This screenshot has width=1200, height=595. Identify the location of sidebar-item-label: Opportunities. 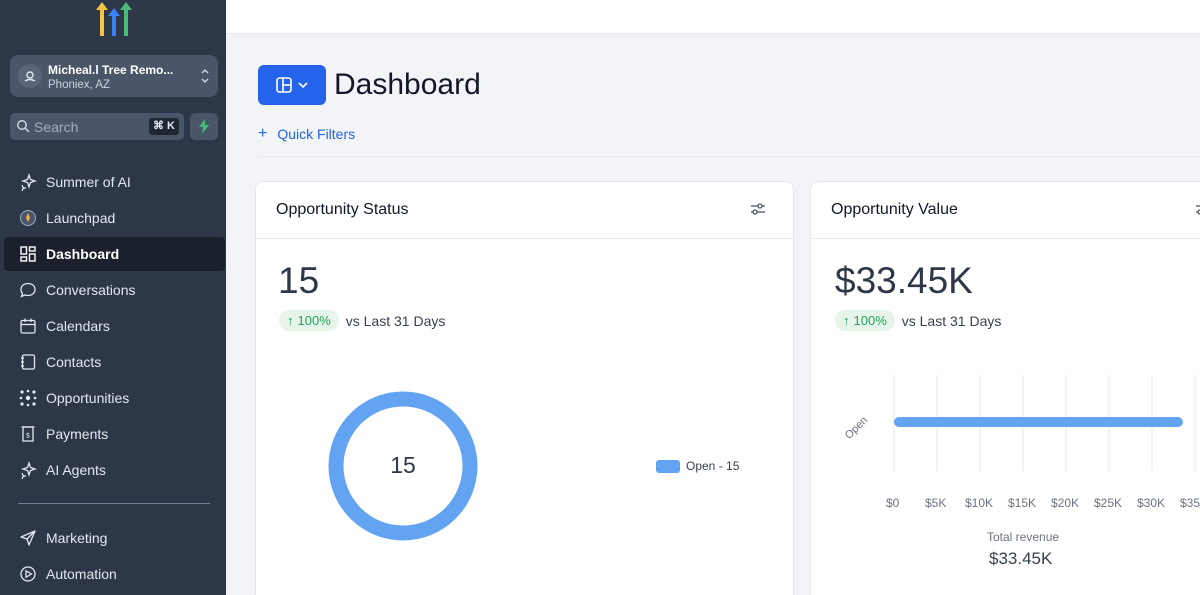
(88, 398).